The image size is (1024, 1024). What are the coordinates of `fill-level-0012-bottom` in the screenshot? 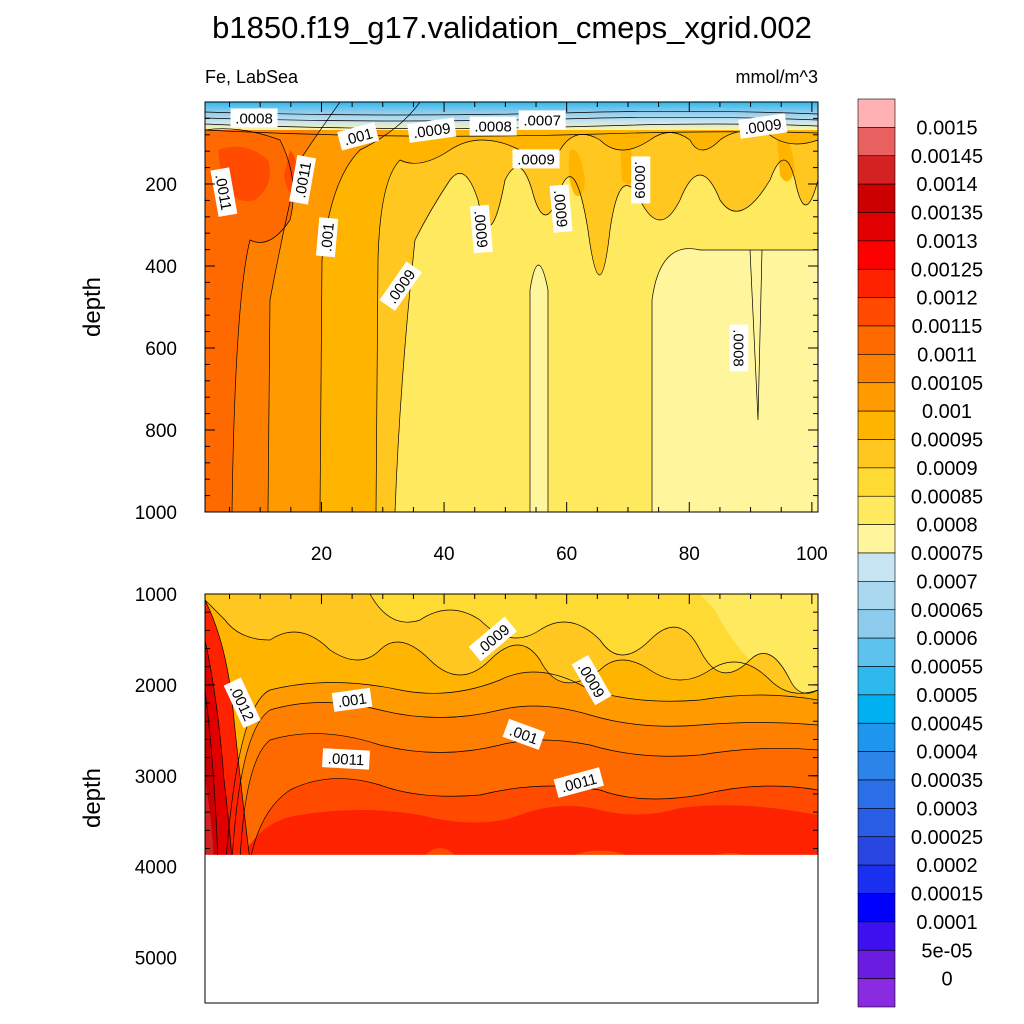 It's located at (529, 833).